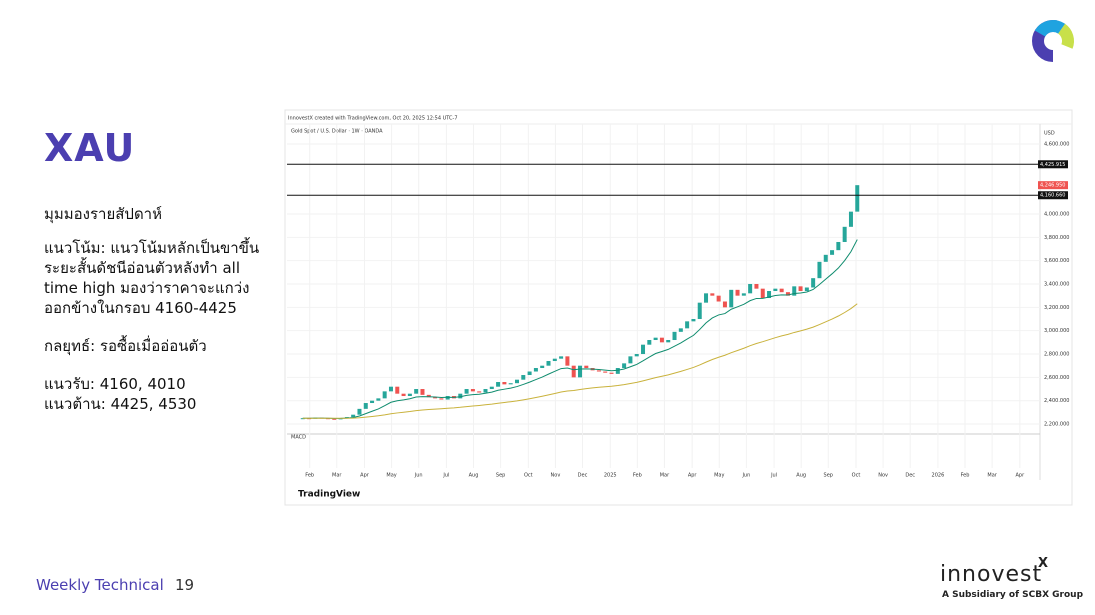  I want to click on ema-slow, so click(580, 361).